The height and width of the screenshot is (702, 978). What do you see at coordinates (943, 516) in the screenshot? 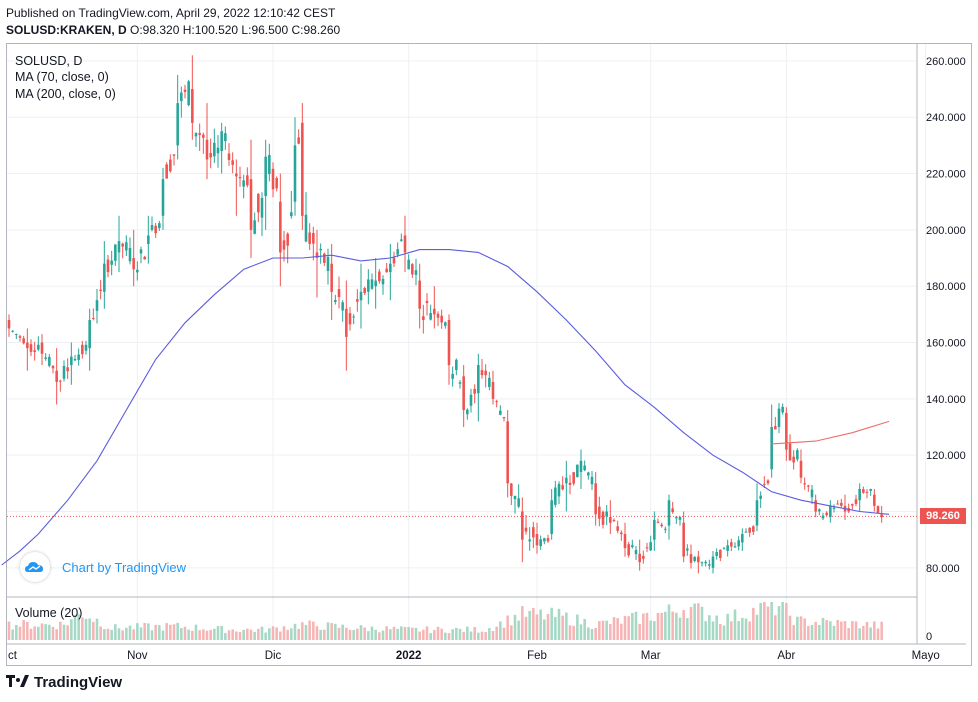
I see `last-price-label: 98.260` at bounding box center [943, 516].